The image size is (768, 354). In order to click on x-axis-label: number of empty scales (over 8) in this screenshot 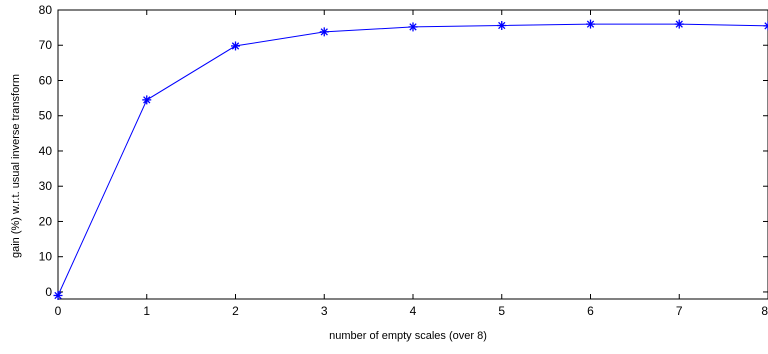, I will do `click(408, 336)`.